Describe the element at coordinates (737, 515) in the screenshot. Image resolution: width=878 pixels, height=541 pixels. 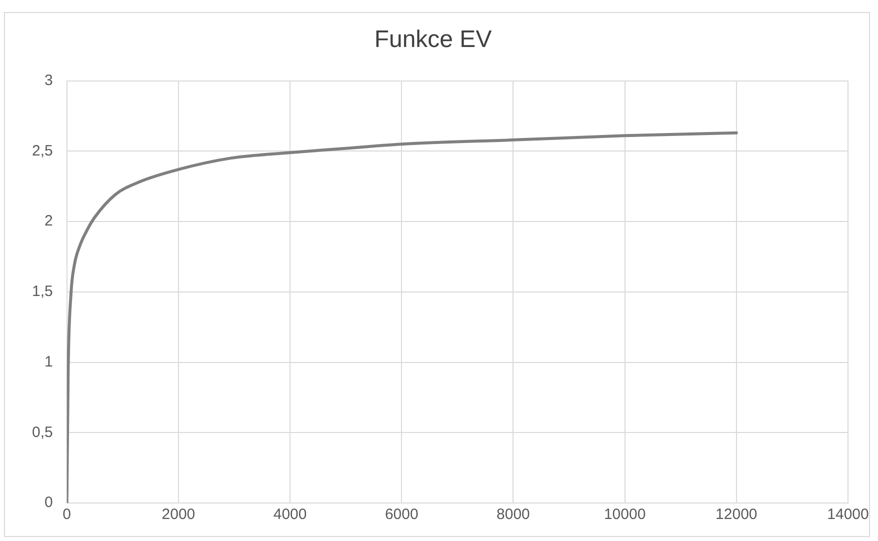
I see `x-tick-label: 12000` at that location.